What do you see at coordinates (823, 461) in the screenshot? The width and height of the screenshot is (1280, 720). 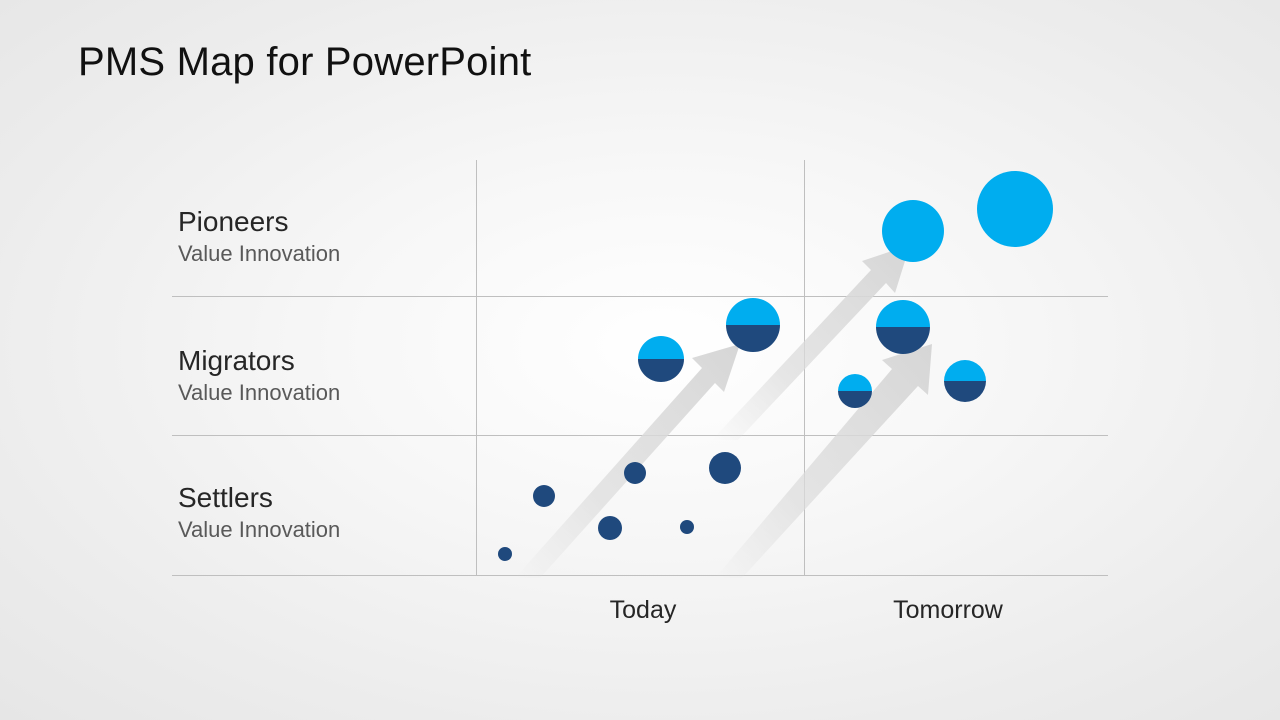 I see `growth-arrow-tomorrow` at bounding box center [823, 461].